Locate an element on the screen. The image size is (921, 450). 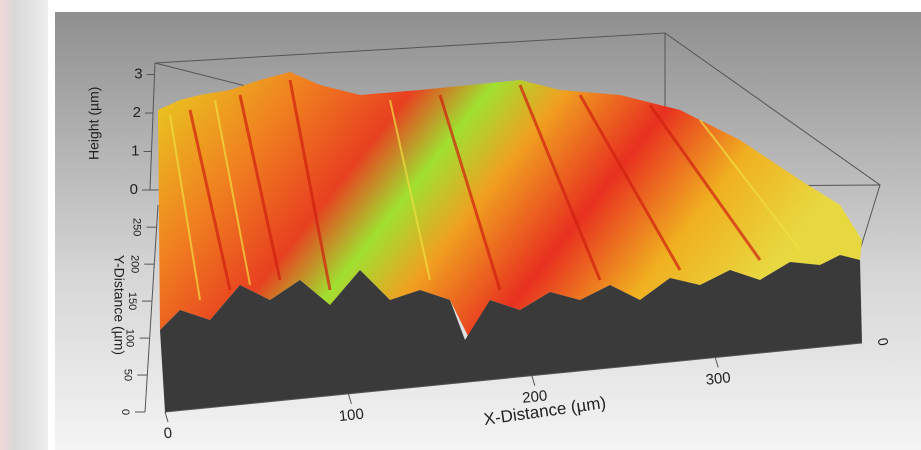
x-tick-label: 0 is located at coordinates (168, 434).